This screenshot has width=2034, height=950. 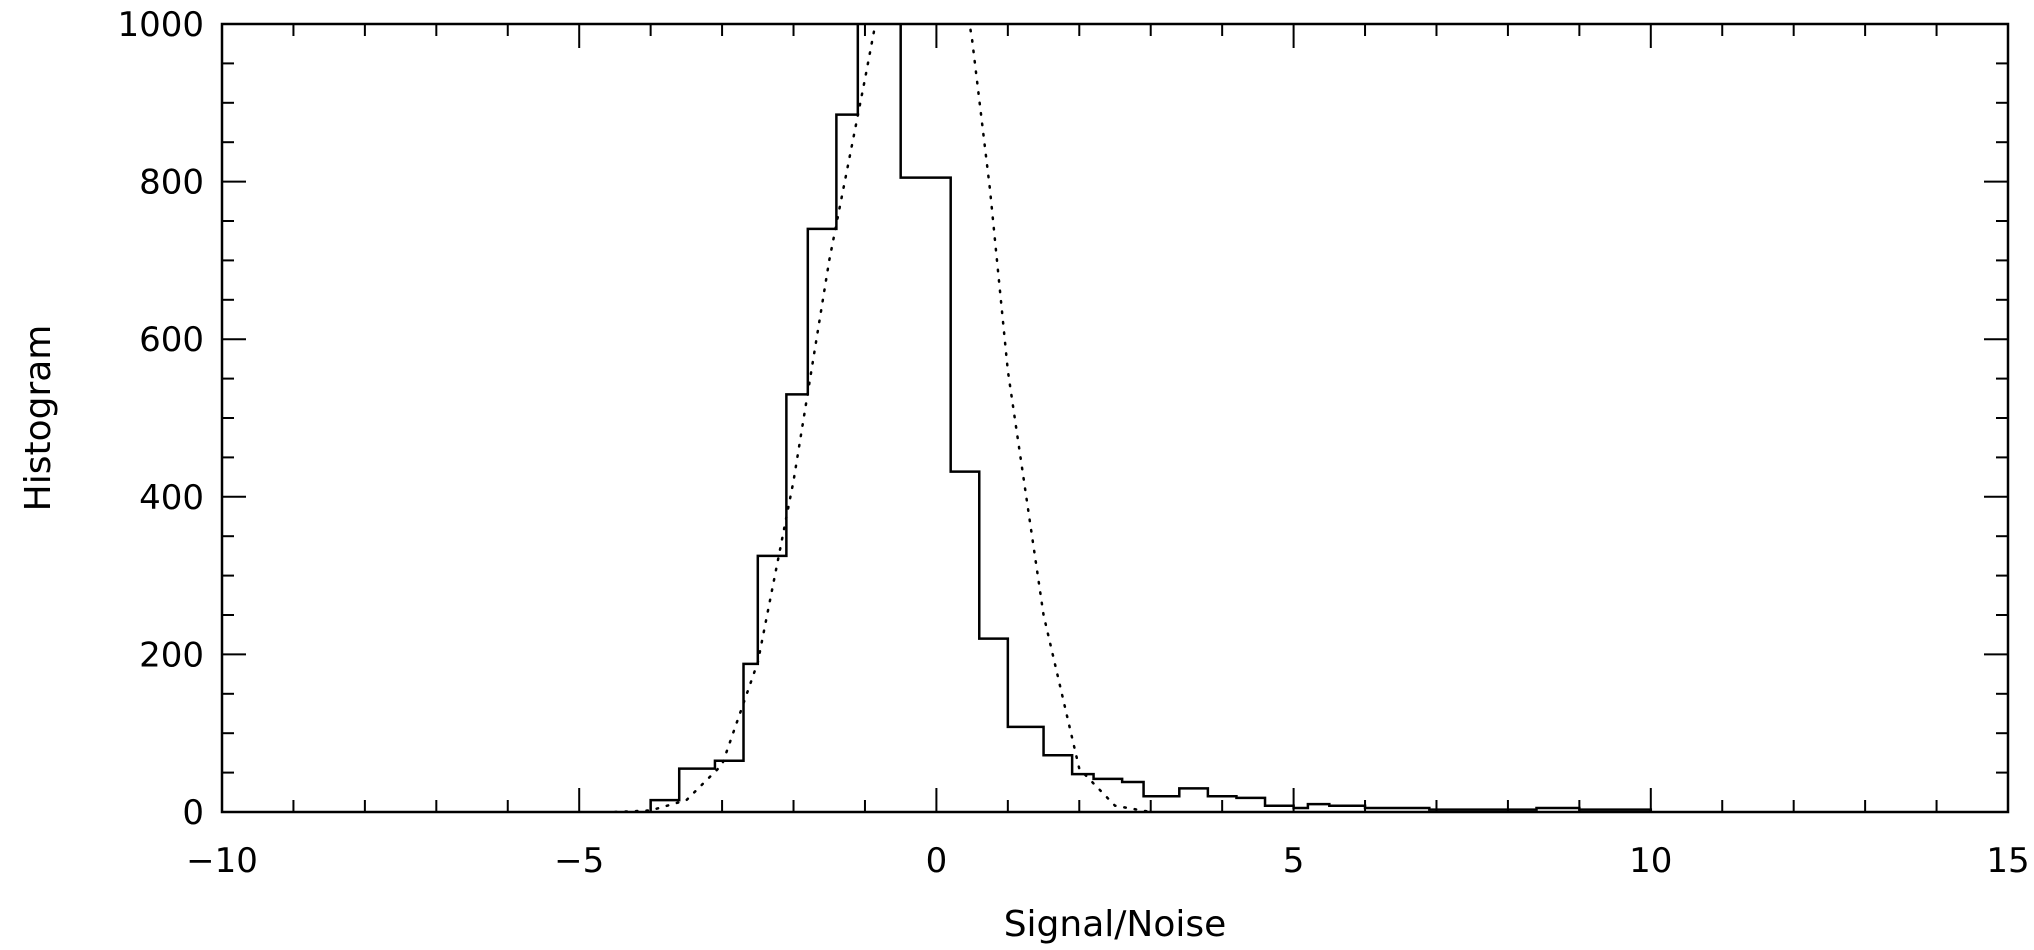 I want to click on x-tick-label: −10, so click(x=222, y=861).